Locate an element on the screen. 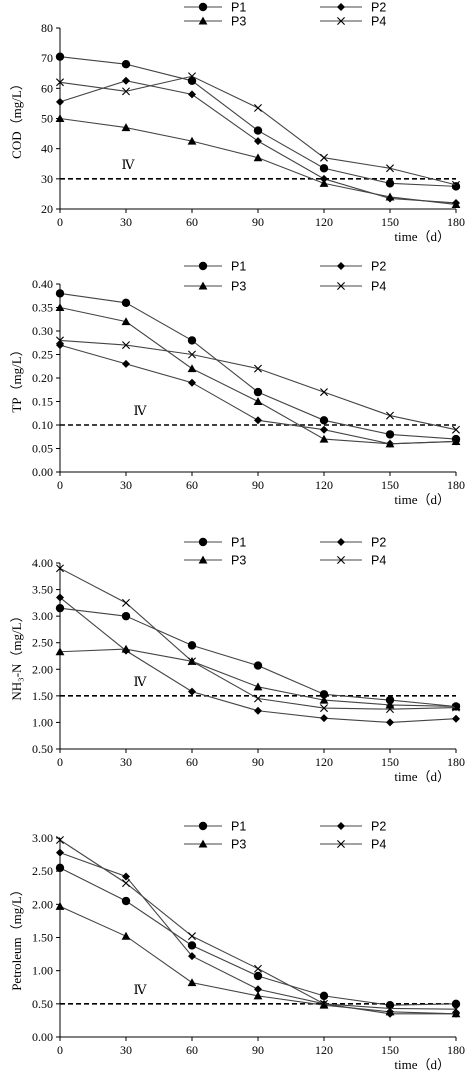 This screenshot has height=1081, width=474. legend-entry: P4 is located at coordinates (353, 287).